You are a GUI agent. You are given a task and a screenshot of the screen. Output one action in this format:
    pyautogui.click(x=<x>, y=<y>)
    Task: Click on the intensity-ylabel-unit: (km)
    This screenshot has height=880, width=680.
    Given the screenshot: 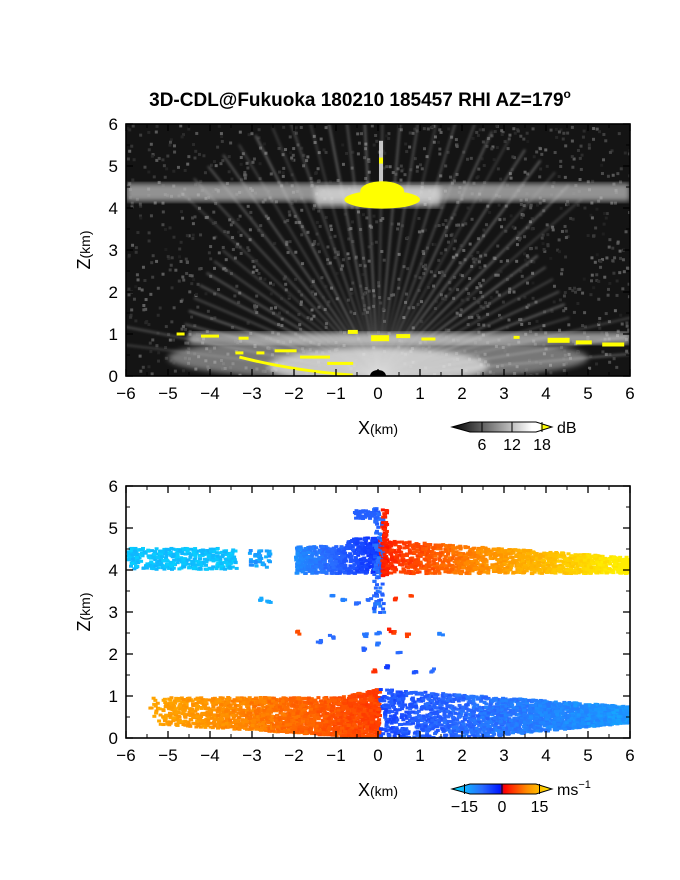 What is the action you would take?
    pyautogui.click(x=85, y=245)
    